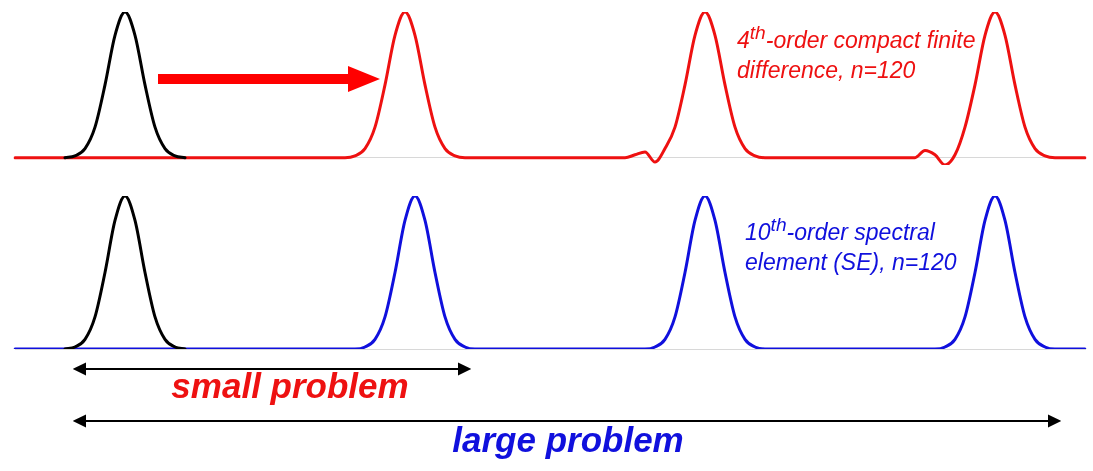  I want to click on annotation: 10$^{th}$-order spectral element (SE), n=120, so click(851, 245).